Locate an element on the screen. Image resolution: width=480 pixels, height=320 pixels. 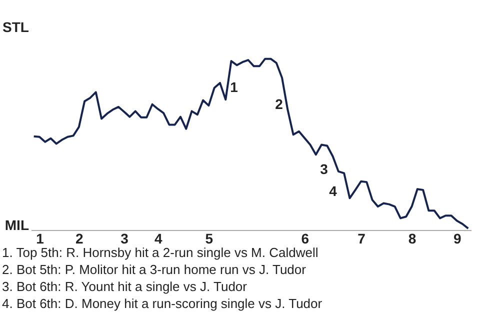
text: MIL is located at coordinates (17, 225).